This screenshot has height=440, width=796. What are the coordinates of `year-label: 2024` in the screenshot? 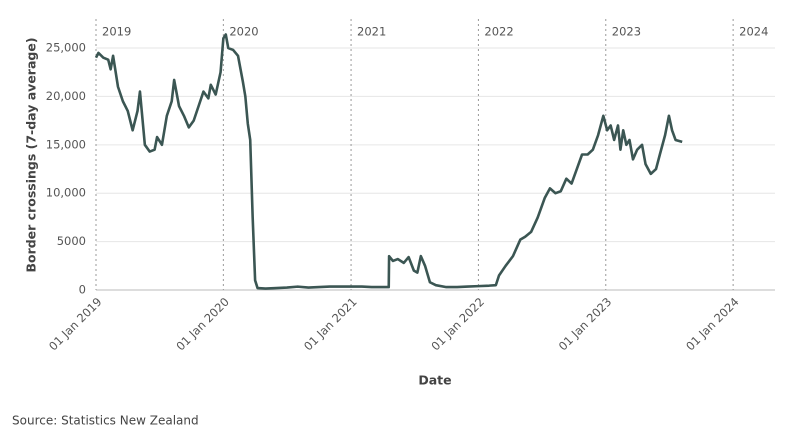 It's located at (753, 32).